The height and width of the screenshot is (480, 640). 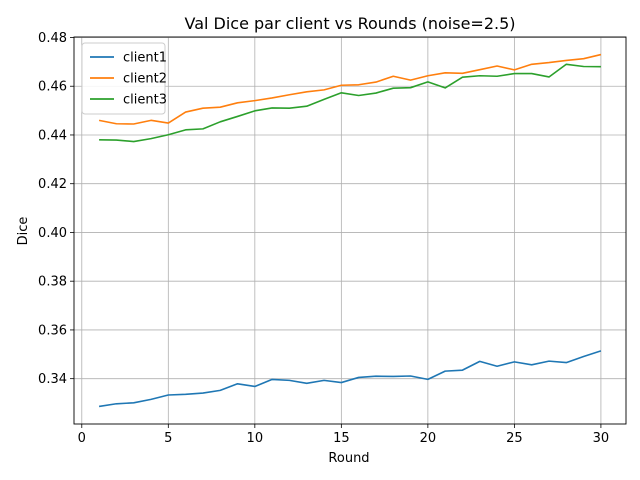 What do you see at coordinates (168, 438) in the screenshot?
I see `x-tick-label: 5` at bounding box center [168, 438].